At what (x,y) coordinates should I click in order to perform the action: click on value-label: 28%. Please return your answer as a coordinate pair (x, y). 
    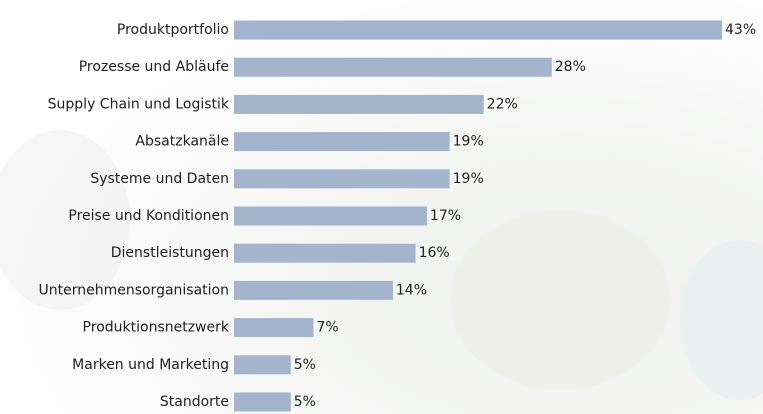
    Looking at the image, I should click on (570, 67).